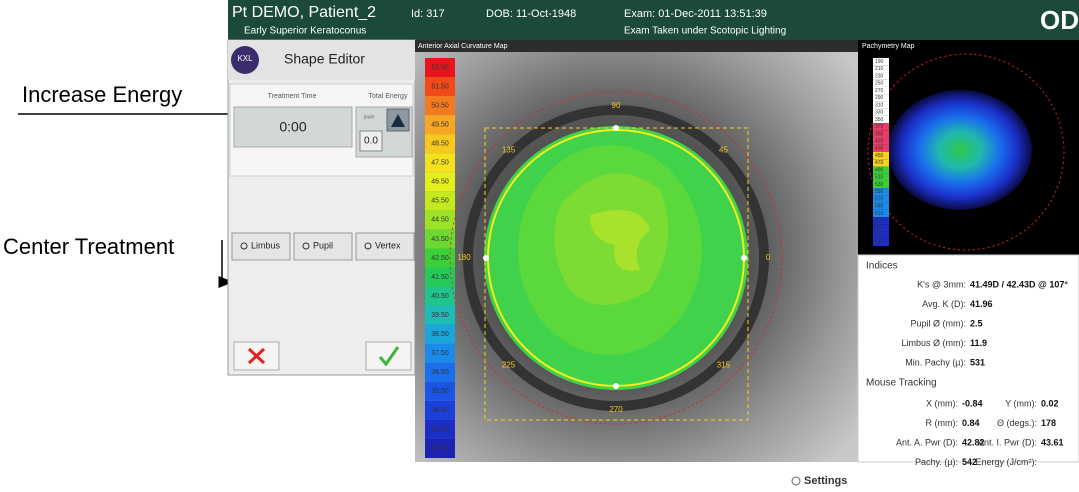 This screenshot has width=1079, height=492. What do you see at coordinates (1017, 423) in the screenshot?
I see `tracking-label: Θ (degs.):` at bounding box center [1017, 423].